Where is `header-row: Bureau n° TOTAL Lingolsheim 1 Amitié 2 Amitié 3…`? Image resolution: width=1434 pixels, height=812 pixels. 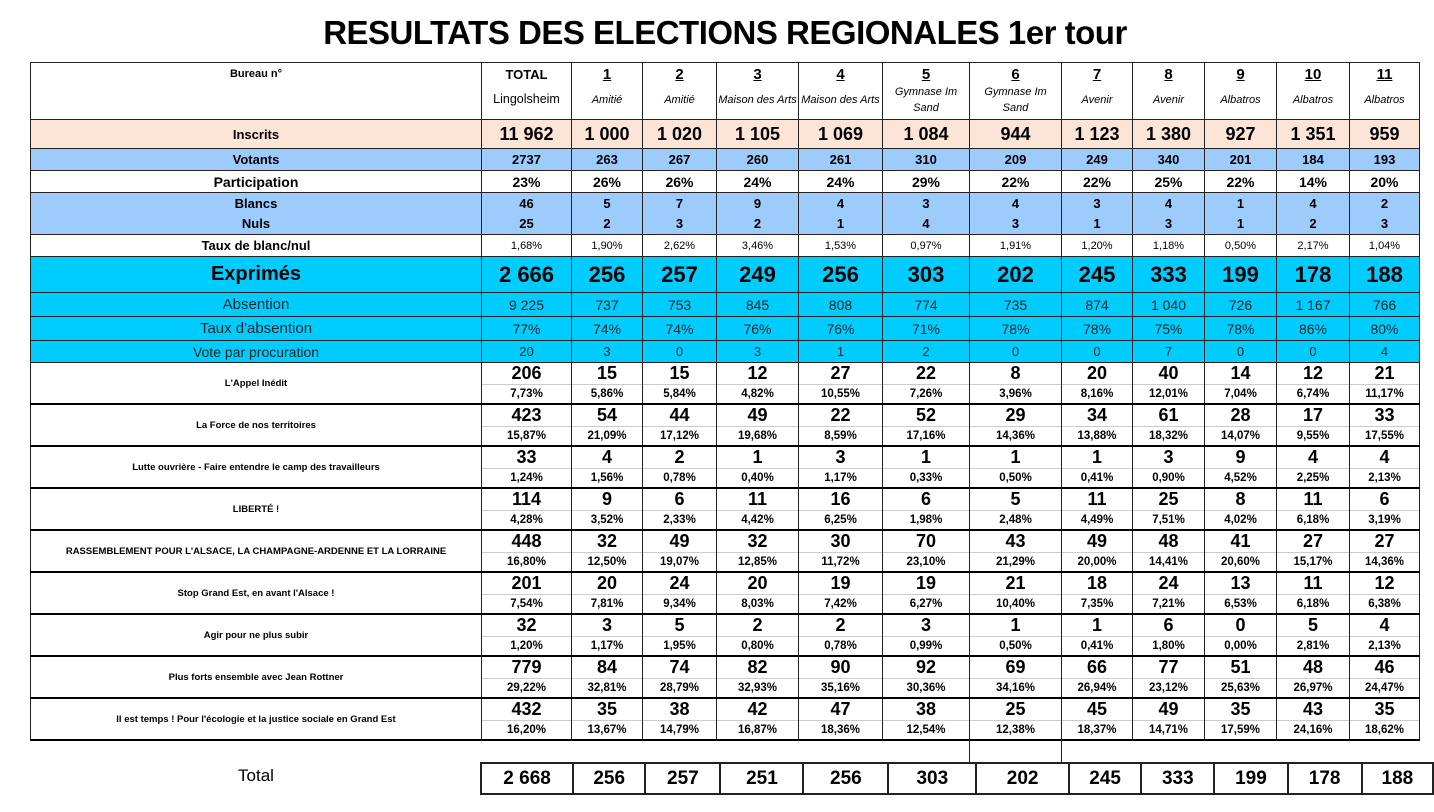
header-row: Bureau n° TOTAL Lingolsheim 1 Amitié 2 Amitié 3… is located at coordinates (725, 91).